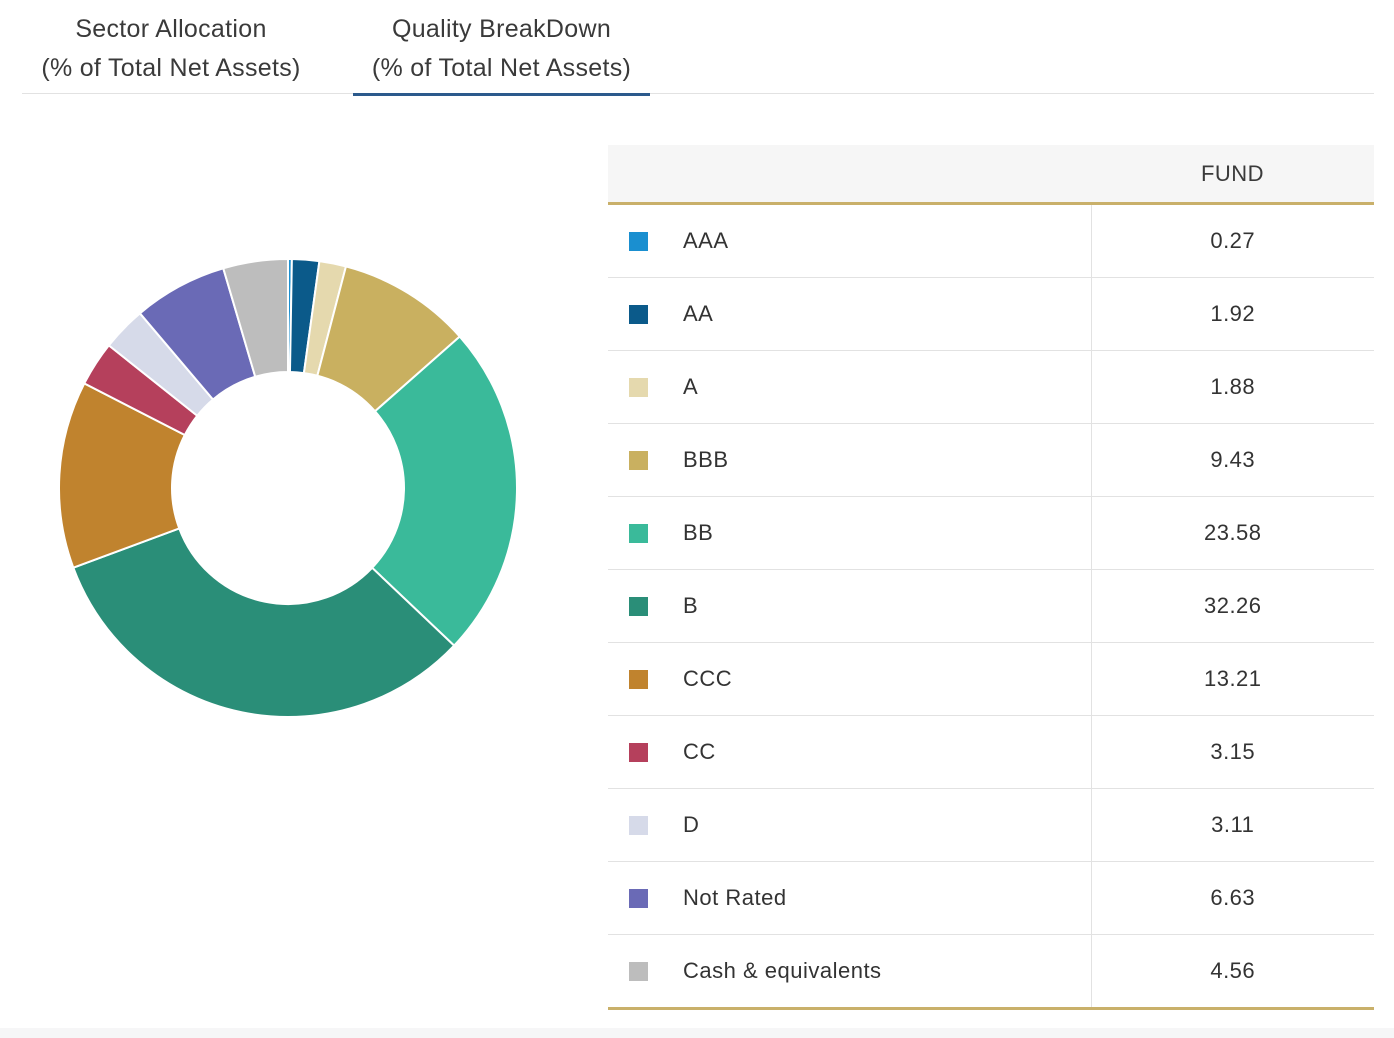  Describe the element at coordinates (1232, 606) in the screenshot. I see `fund-value-b: 32.26` at that location.